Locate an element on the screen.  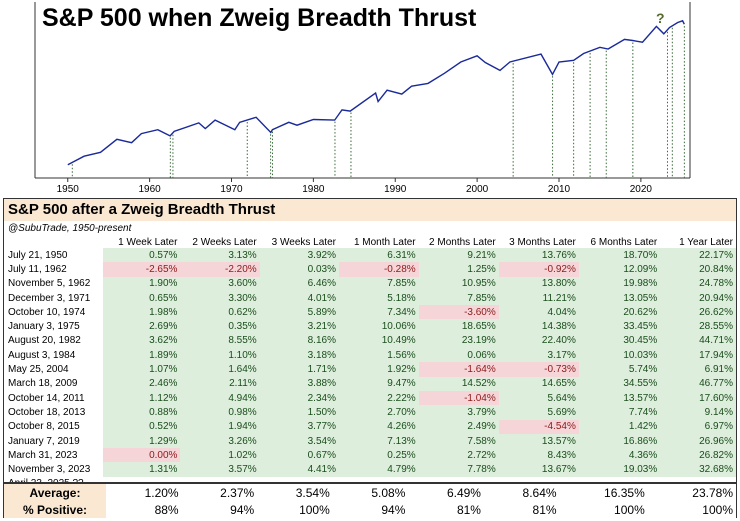
table-subtitle: @SubuTrade, 1950-present is located at coordinates (70, 228).